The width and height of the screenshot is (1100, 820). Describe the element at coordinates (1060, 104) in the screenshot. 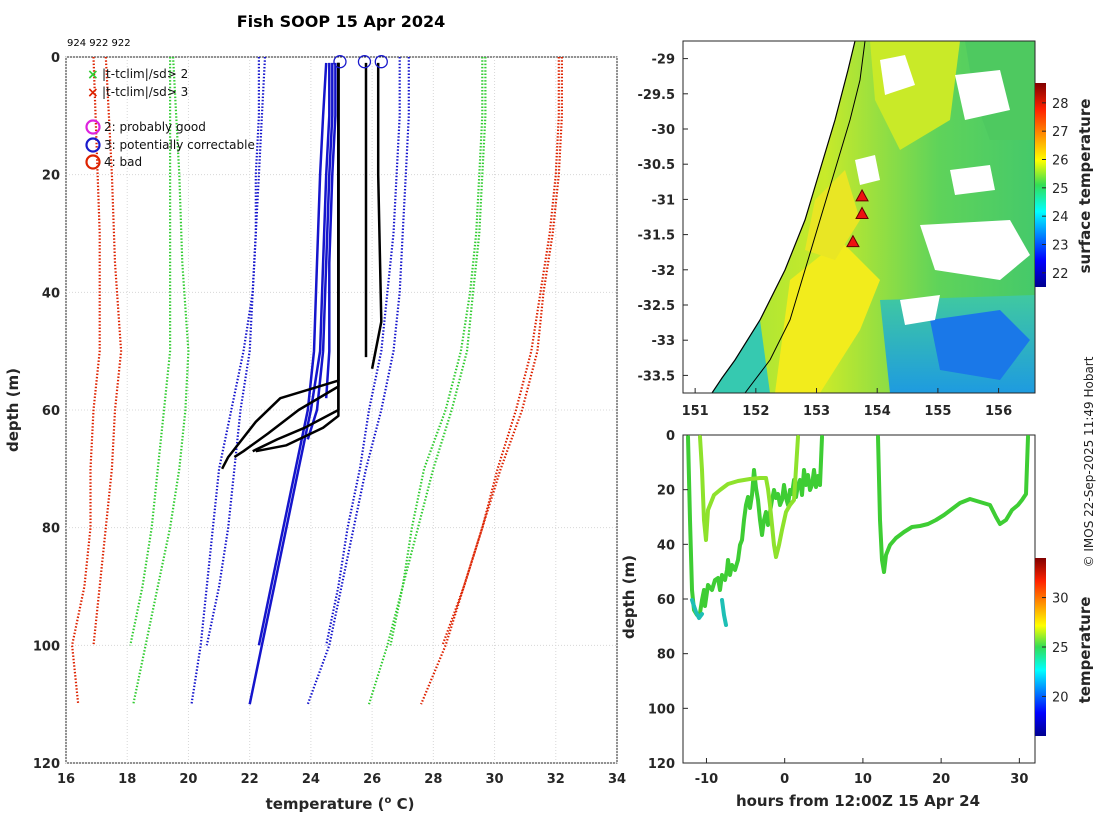

I see `colorbar-tick-label: 28` at that location.